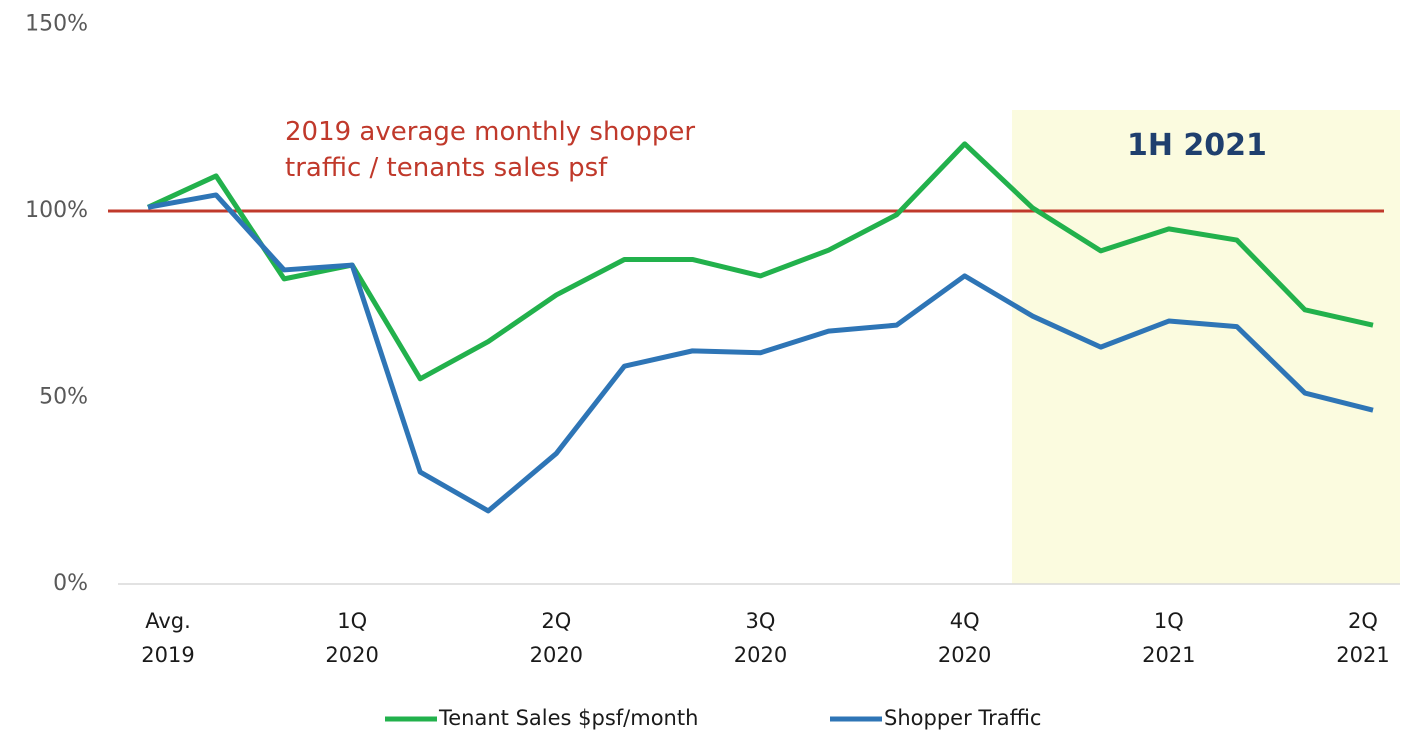 The height and width of the screenshot is (737, 1402). Describe the element at coordinates (1197, 145) in the screenshot. I see `highlight-label: 1H 2021` at that location.